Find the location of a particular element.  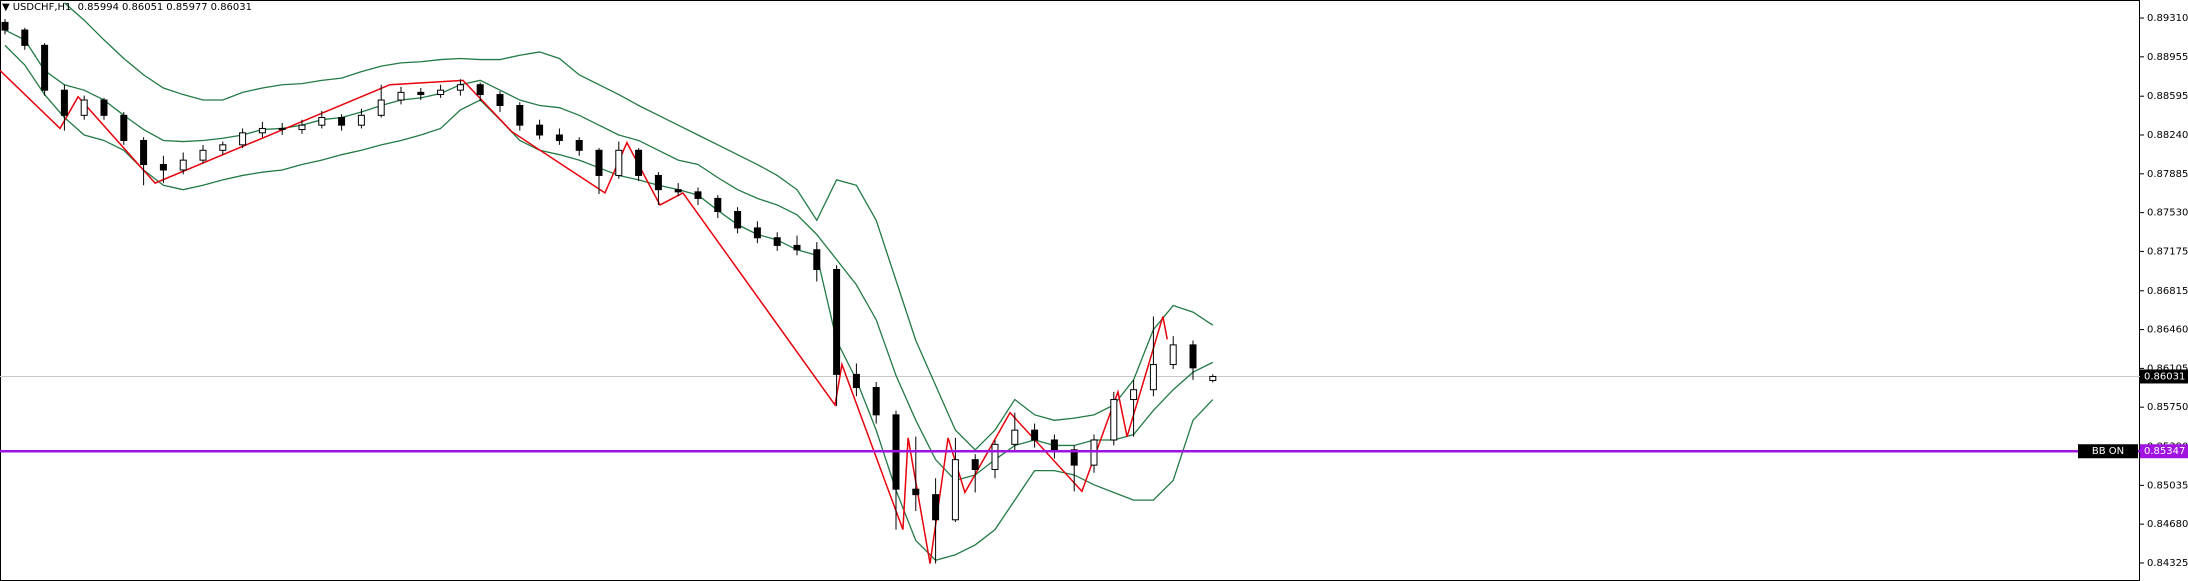

price-tag: 0.86031 is located at coordinates (2164, 376).